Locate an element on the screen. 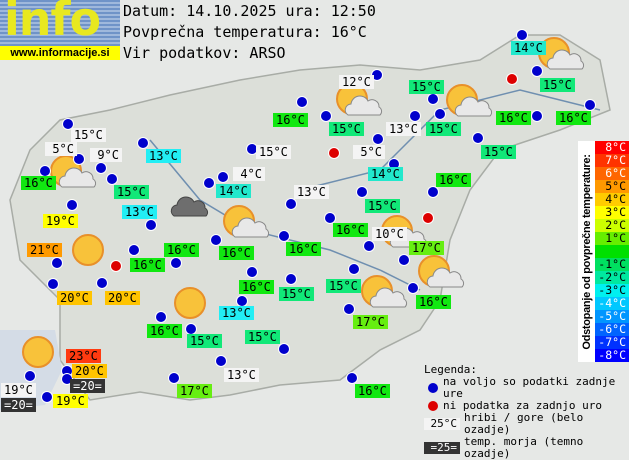 The image size is (629, 460). logo-text: info is located at coordinates (52, 23).